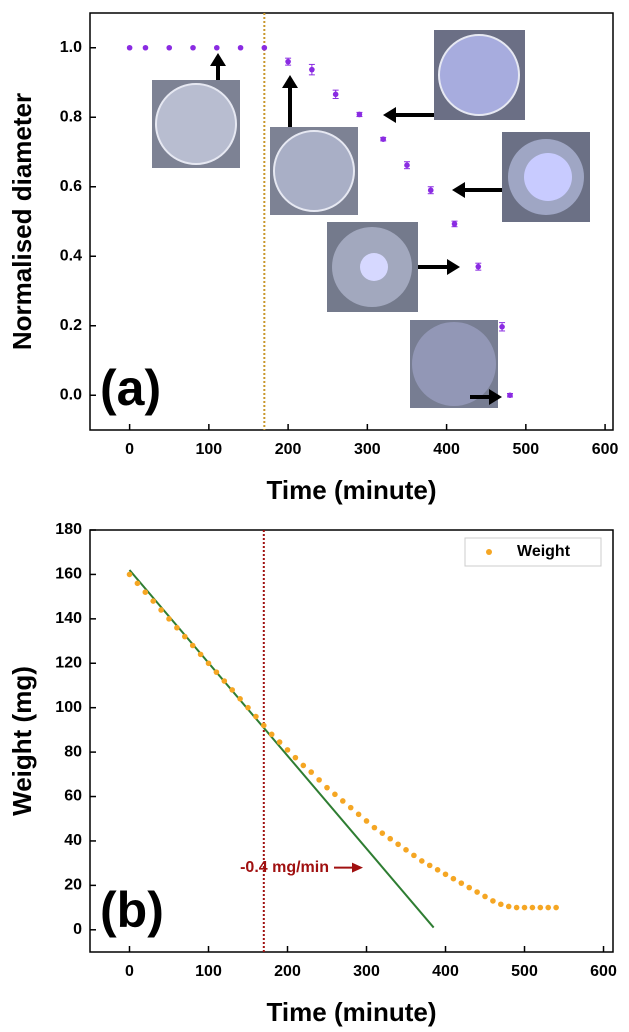 The width and height of the screenshot is (629, 1032). What do you see at coordinates (73, 796) in the screenshot?
I see `y-tick-label: 60` at bounding box center [73, 796].